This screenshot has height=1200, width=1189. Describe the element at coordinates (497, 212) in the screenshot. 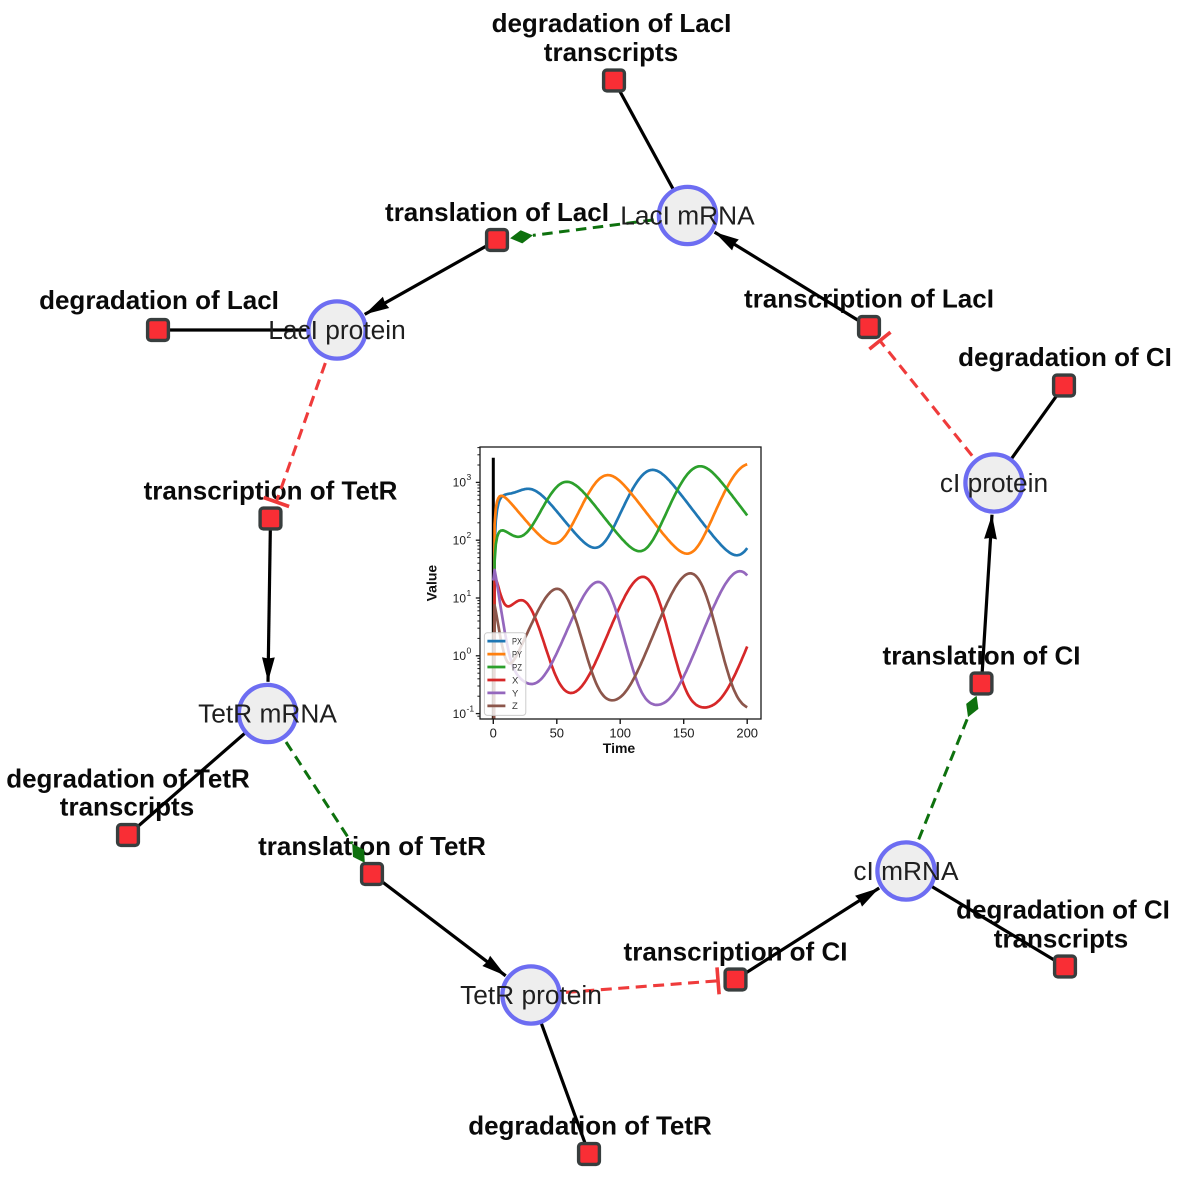

I see `svg-text: translation of LacI` at that location.